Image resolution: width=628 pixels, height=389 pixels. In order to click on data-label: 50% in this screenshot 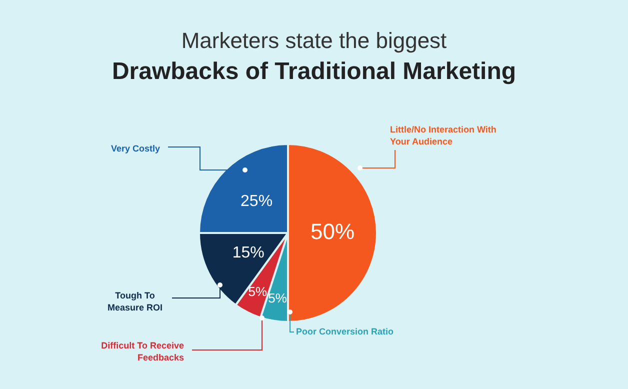, I will do `click(332, 231)`.